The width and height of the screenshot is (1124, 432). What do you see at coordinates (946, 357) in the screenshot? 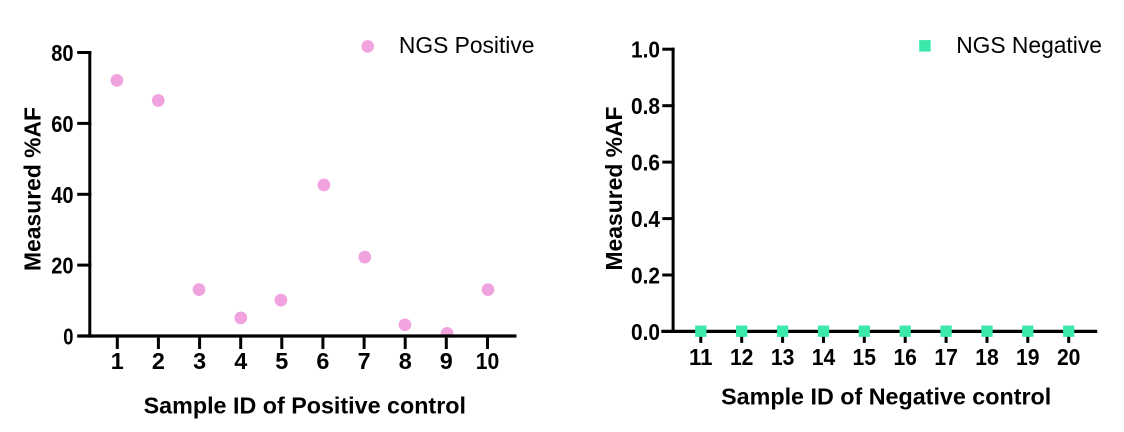
I see `svg-text: 17` at bounding box center [946, 357].